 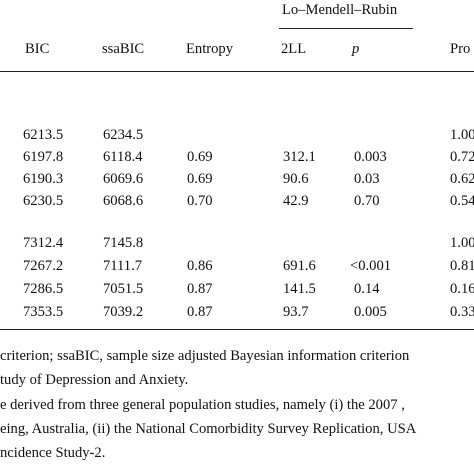 What do you see at coordinates (356, 49) in the screenshot?
I see `col-header-p: p` at bounding box center [356, 49].